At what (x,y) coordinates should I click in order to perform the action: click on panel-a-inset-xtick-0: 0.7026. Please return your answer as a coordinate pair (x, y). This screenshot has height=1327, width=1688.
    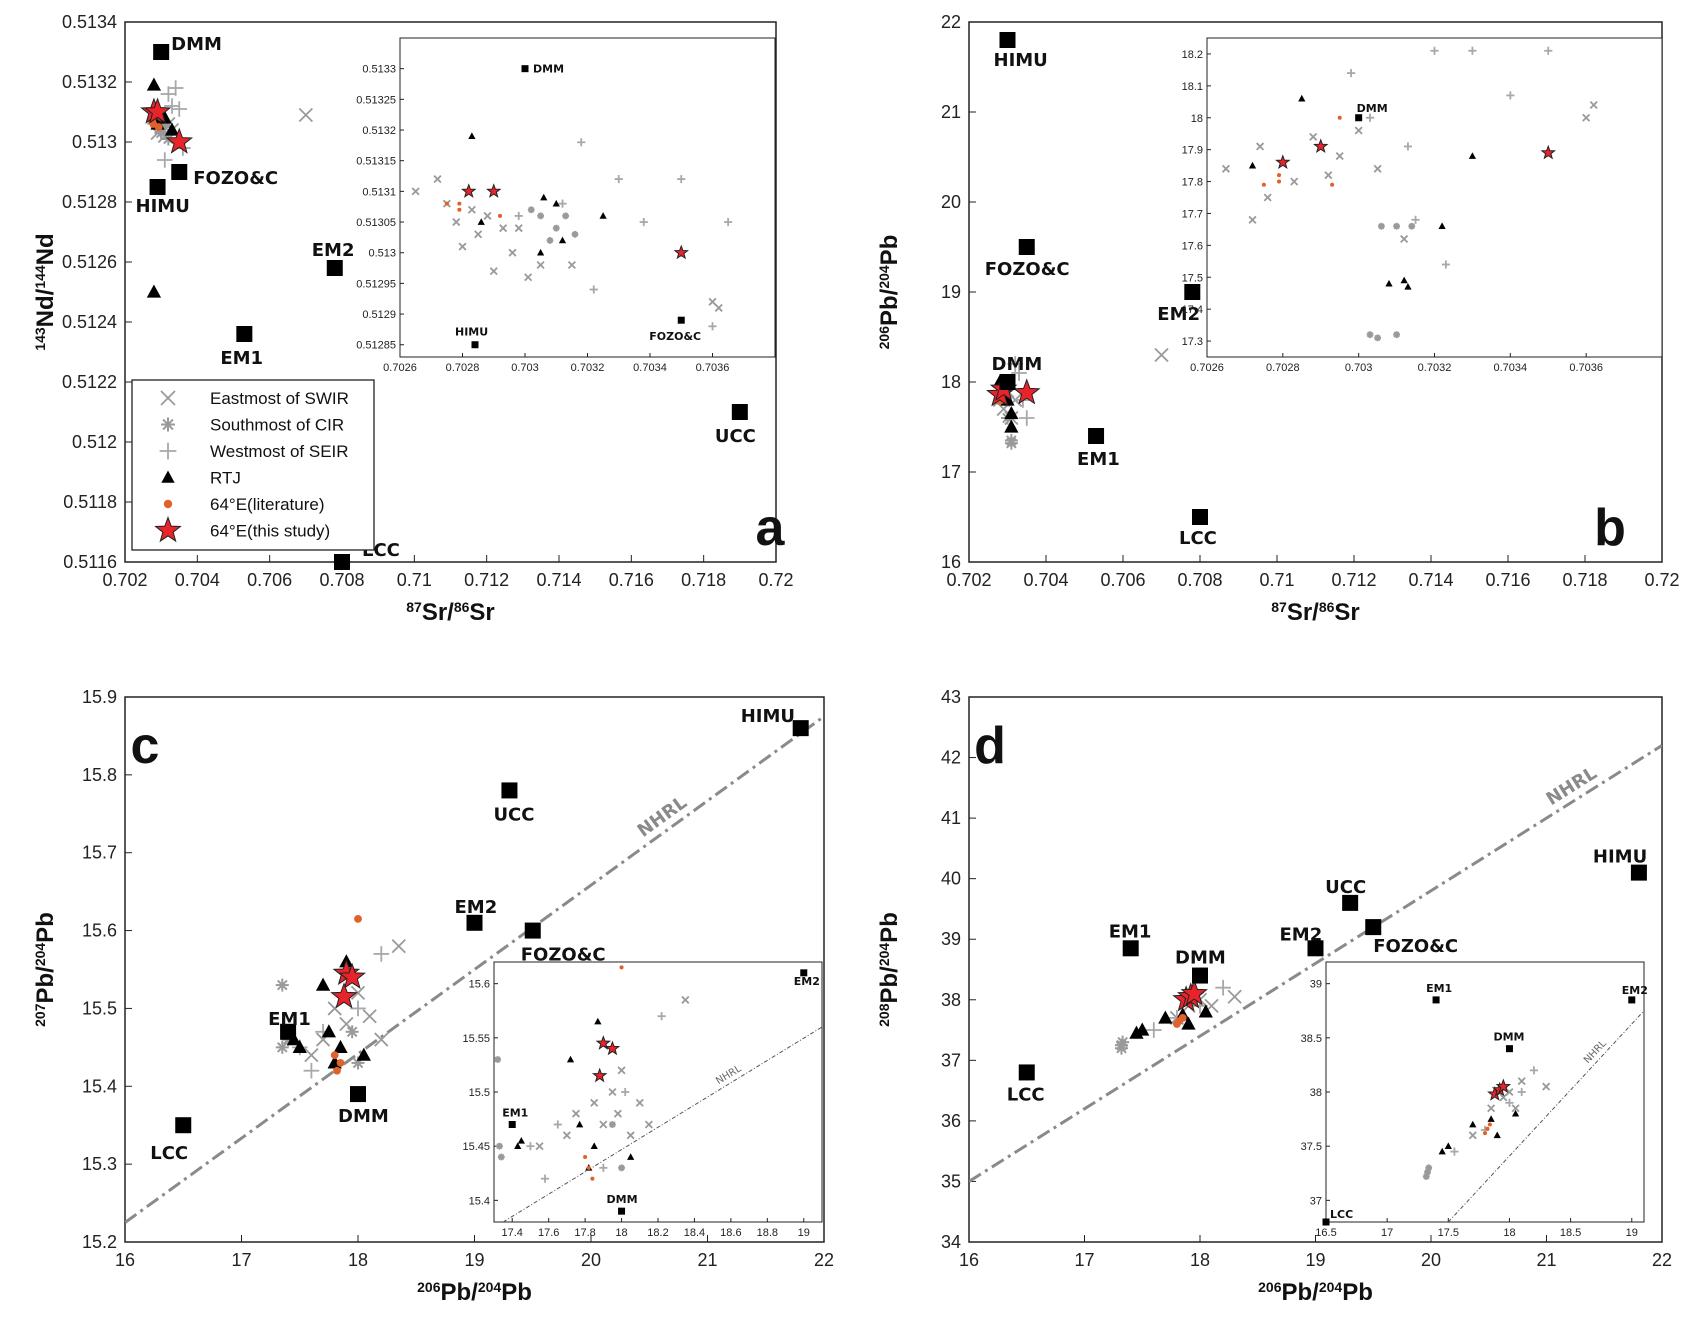
    Looking at the image, I should click on (400, 368).